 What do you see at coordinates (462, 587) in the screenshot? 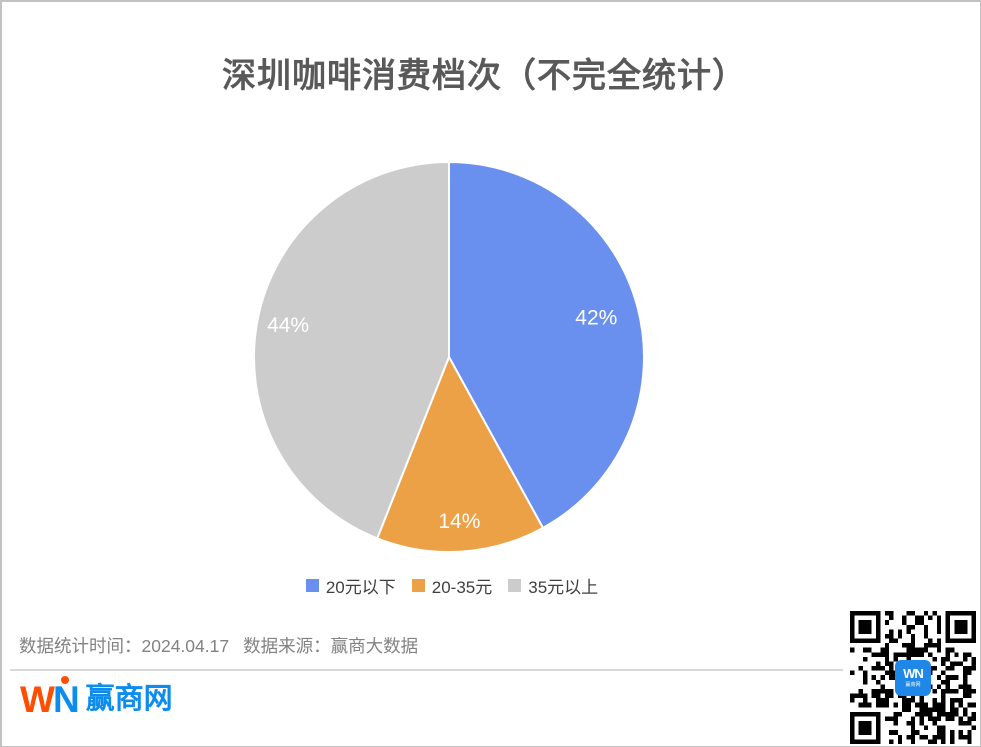
I see `legend-label: 20-35元` at bounding box center [462, 587].